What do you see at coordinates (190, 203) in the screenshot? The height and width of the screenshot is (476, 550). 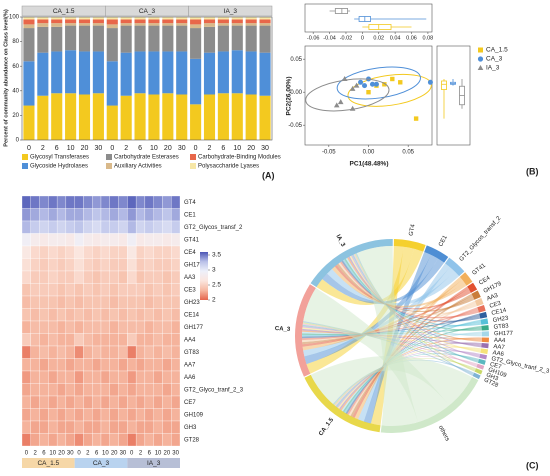 I see `row-label: GT4` at bounding box center [190, 203].